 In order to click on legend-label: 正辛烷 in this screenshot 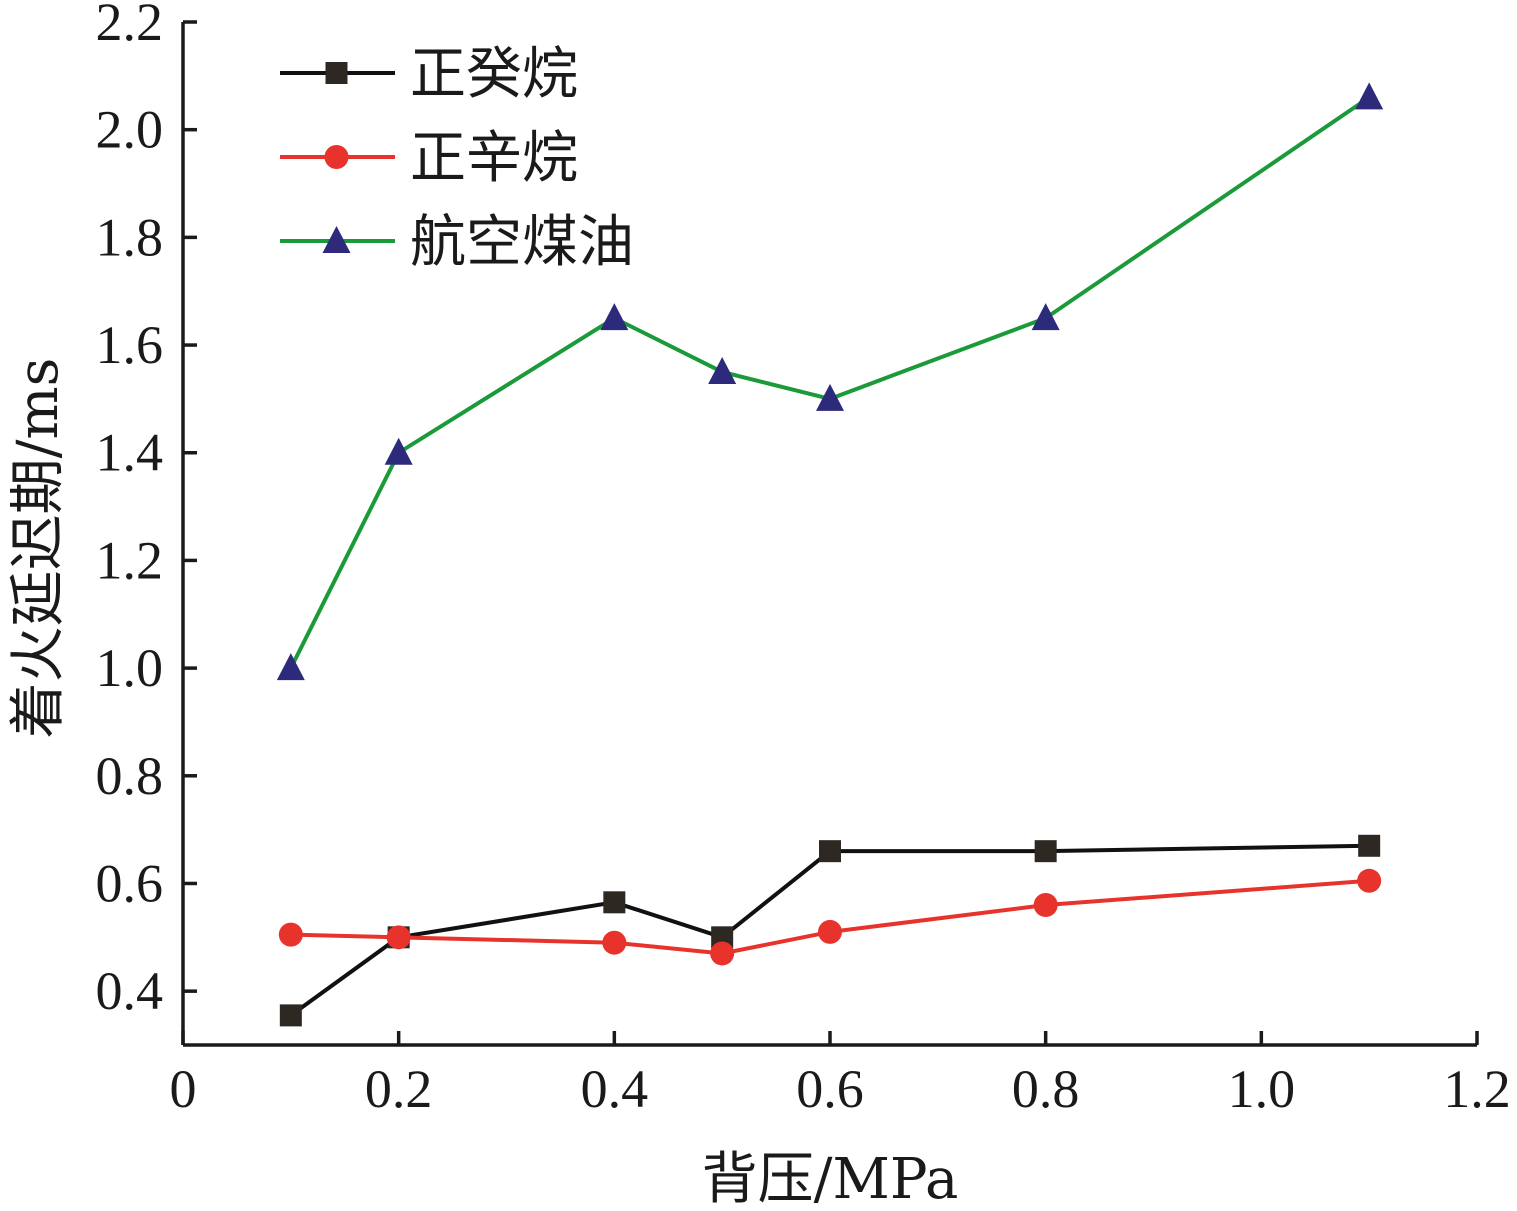, I will do `click(494, 158)`.